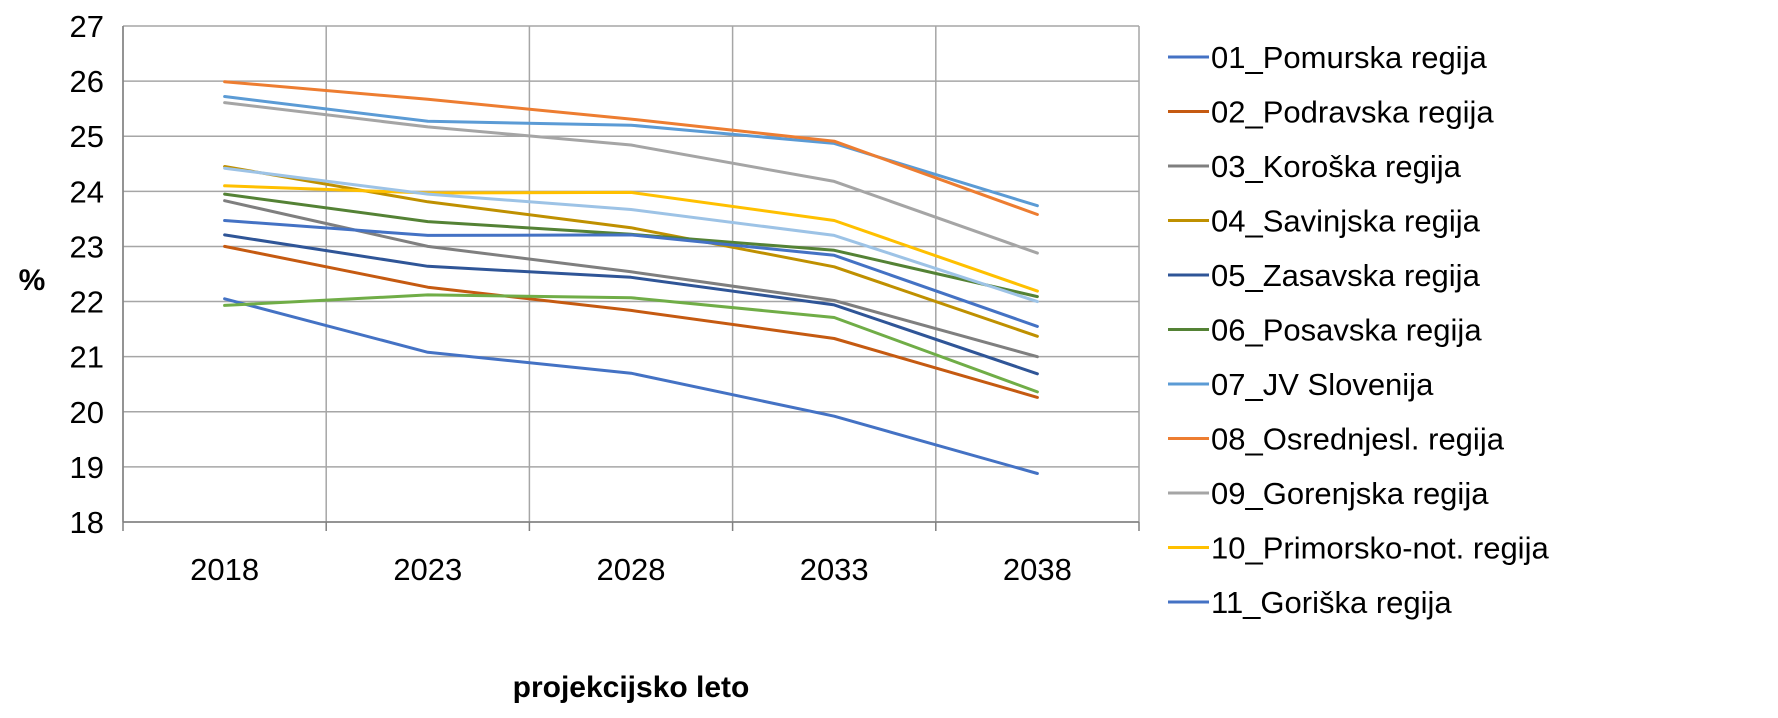 Image resolution: width=1778 pixels, height=718 pixels. Describe the element at coordinates (87, 81) in the screenshot. I see `y-tick-label: 26` at that location.